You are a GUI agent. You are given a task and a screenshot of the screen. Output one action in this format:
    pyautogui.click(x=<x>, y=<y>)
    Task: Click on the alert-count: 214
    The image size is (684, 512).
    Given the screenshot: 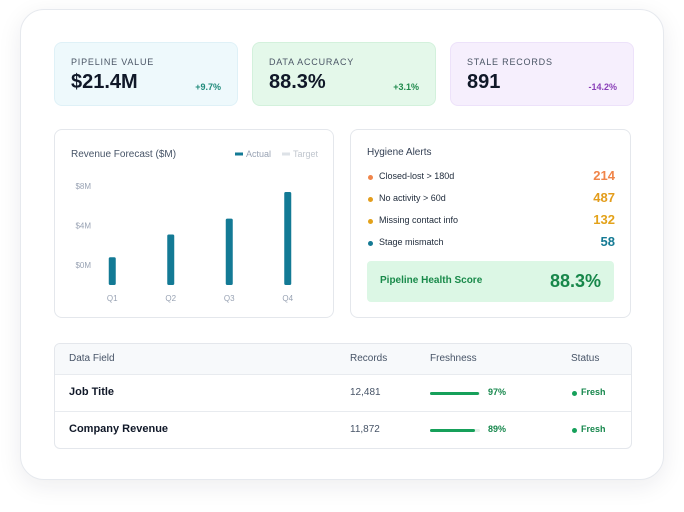 What is the action you would take?
    pyautogui.click(x=604, y=175)
    